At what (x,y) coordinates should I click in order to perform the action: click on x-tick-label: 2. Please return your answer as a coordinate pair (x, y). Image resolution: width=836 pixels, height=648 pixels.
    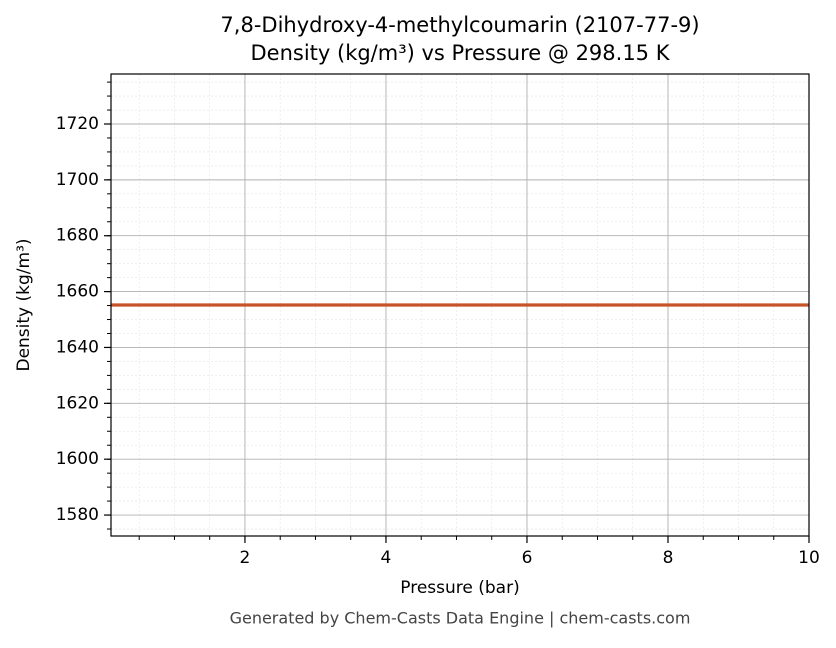
    Looking at the image, I should click on (245, 558).